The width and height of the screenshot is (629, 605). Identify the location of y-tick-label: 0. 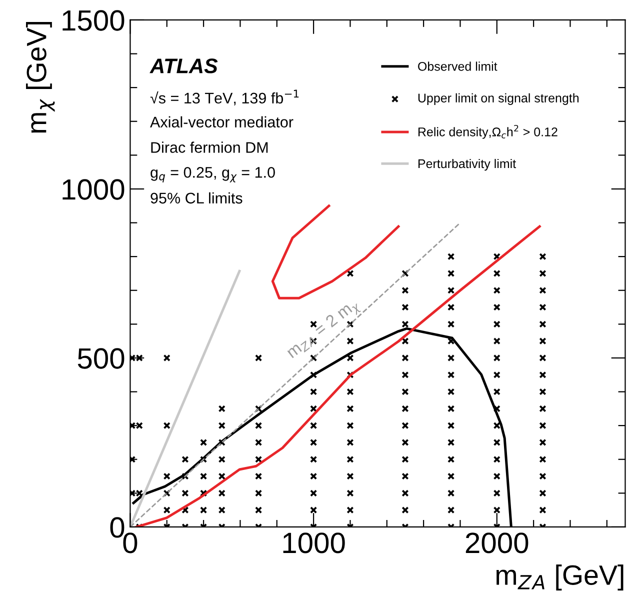
(117, 527).